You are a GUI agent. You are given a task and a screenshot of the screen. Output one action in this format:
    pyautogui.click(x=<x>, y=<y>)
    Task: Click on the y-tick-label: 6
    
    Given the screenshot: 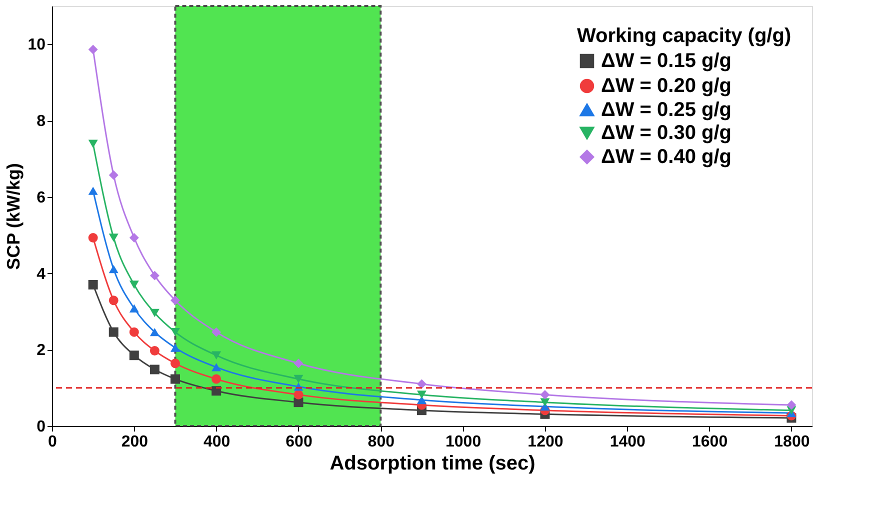 What is the action you would take?
    pyautogui.click(x=41, y=197)
    